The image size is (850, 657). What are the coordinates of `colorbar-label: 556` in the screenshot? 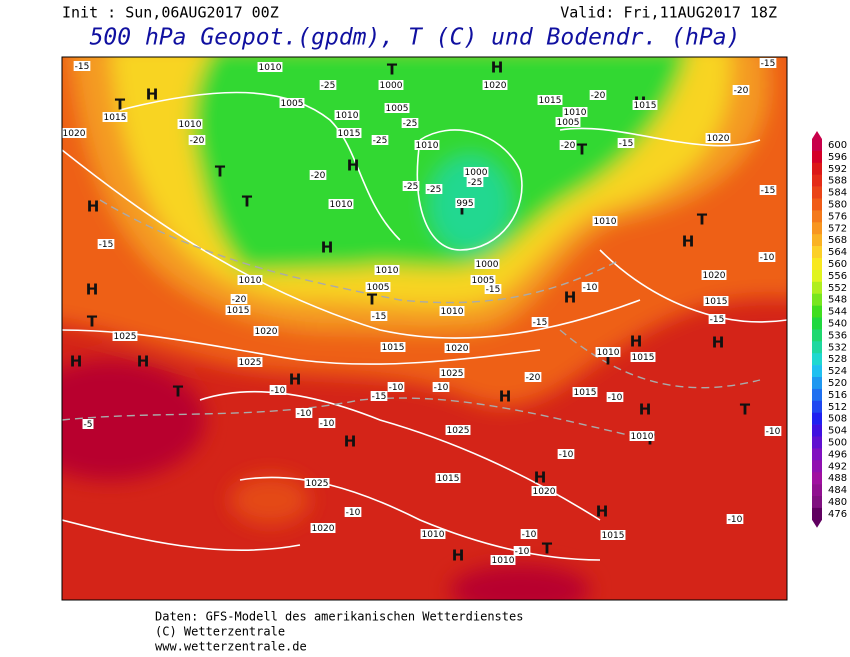 It's located at (837, 276).